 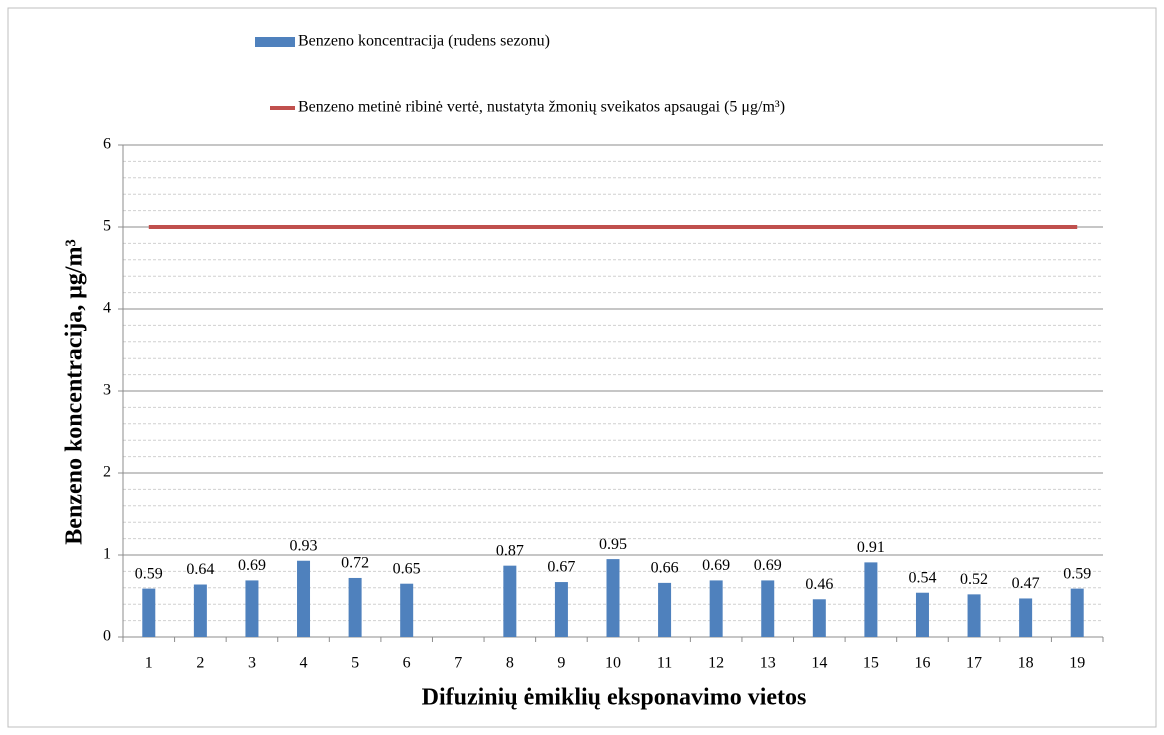 I want to click on y-tick-label: 3, so click(x=107, y=390).